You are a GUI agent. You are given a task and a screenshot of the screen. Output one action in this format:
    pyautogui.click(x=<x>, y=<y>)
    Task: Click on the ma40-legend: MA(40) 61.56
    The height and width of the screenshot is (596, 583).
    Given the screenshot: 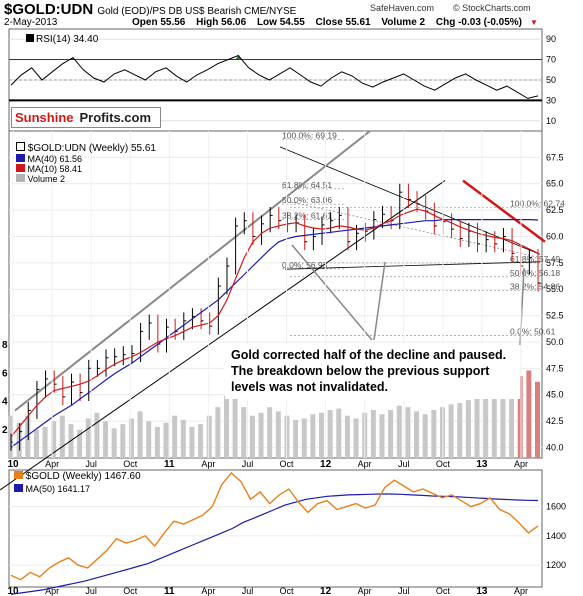 What is the action you would take?
    pyautogui.click(x=49, y=159)
    